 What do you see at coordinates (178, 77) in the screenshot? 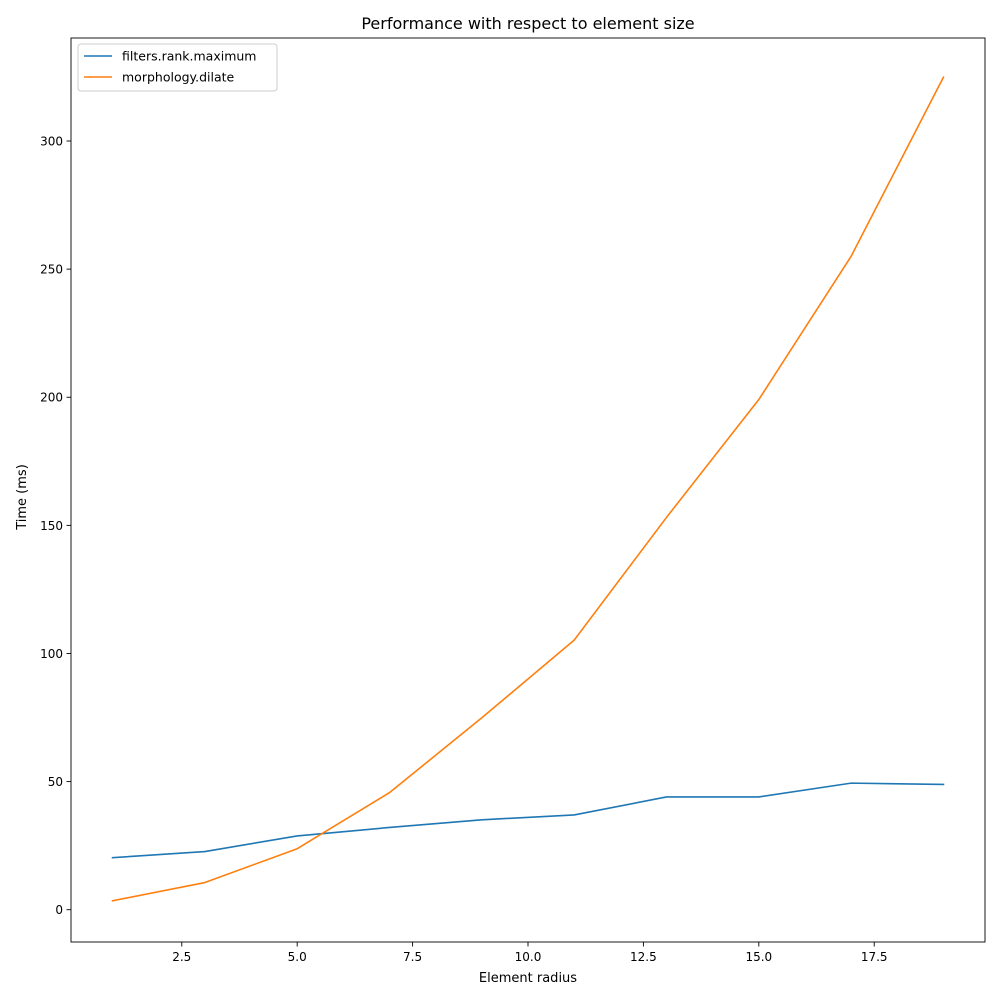
I see `legend-label-1: morphology.dilate` at bounding box center [178, 77].